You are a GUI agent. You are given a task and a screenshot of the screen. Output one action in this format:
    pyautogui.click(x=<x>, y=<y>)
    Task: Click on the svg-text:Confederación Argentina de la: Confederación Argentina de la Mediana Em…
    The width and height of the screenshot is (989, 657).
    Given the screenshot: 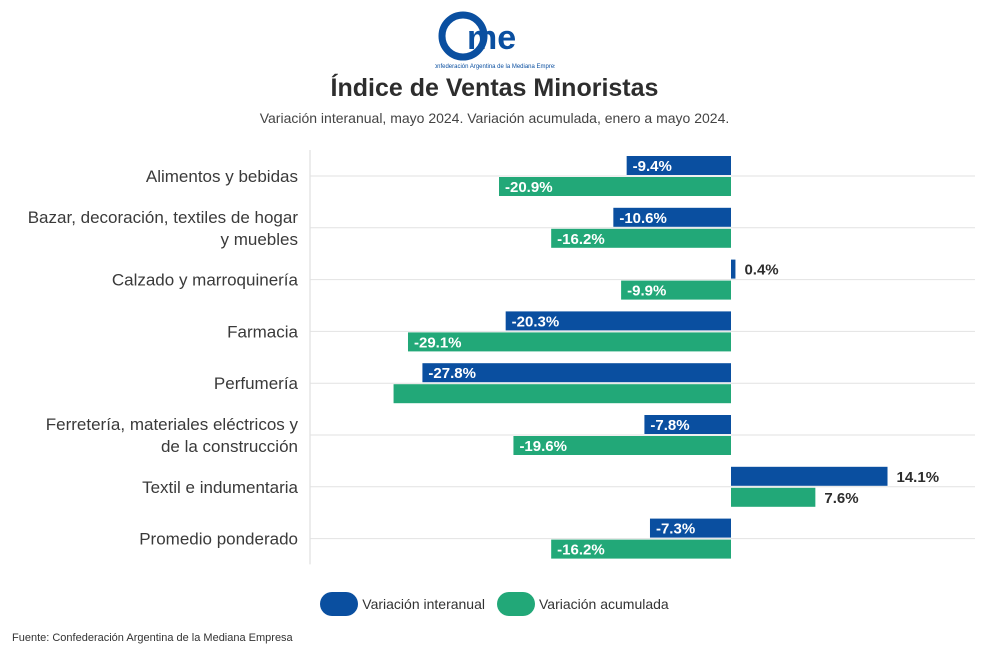 What is the action you would take?
    pyautogui.click(x=495, y=67)
    